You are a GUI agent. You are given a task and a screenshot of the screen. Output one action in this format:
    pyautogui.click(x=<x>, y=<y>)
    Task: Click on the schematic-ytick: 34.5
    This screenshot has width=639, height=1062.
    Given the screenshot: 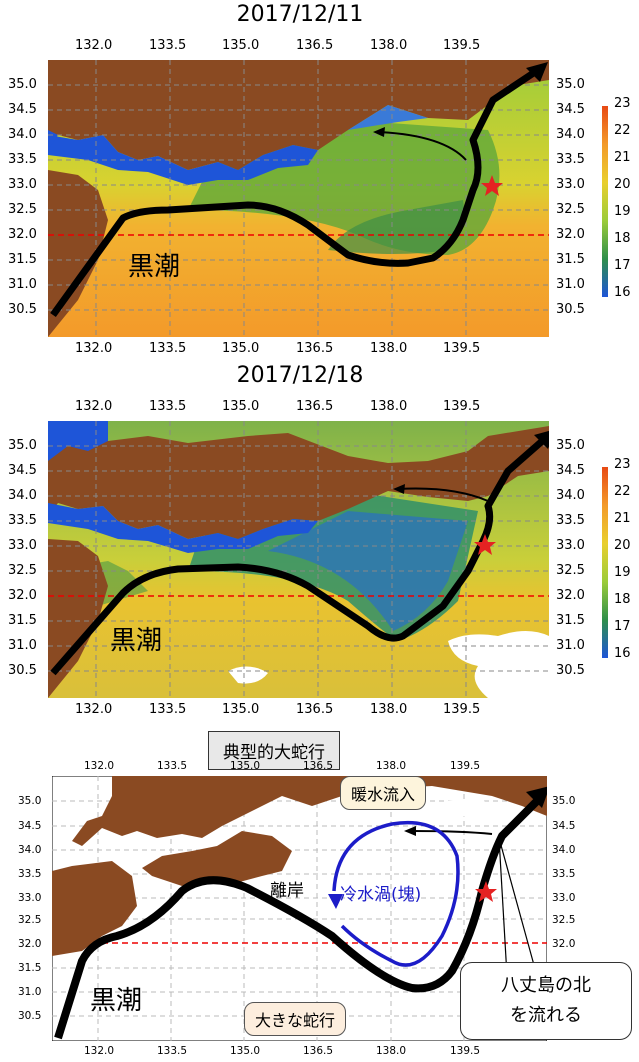 What is the action you would take?
    pyautogui.click(x=30, y=826)
    